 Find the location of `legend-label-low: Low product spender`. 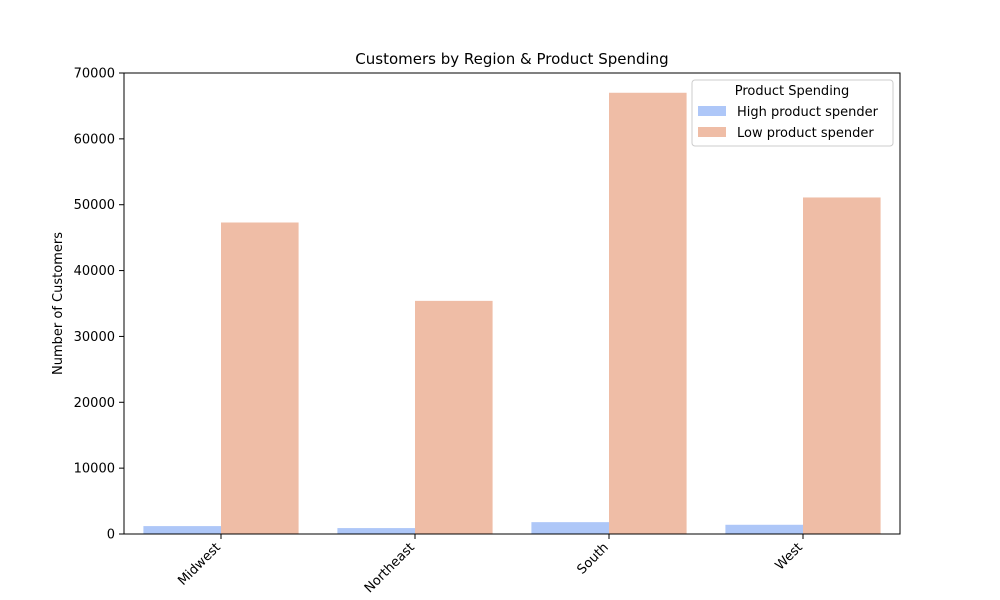

legend-label-low: Low product spender is located at coordinates (805, 133).